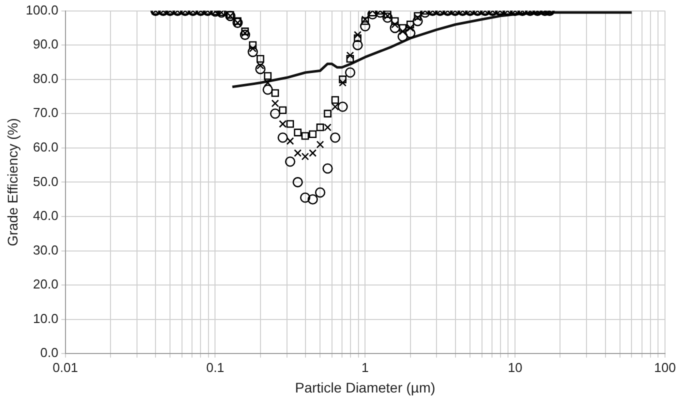 The image size is (681, 400). What do you see at coordinates (45, 216) in the screenshot?
I see `y-tick-label: 40.0` at bounding box center [45, 216].